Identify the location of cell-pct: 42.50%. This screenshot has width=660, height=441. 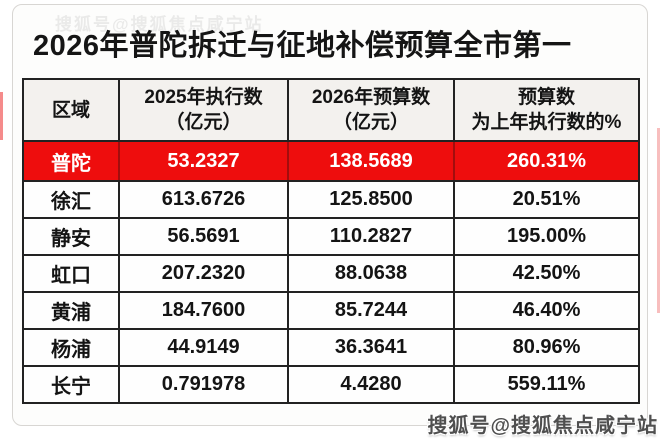
(546, 273).